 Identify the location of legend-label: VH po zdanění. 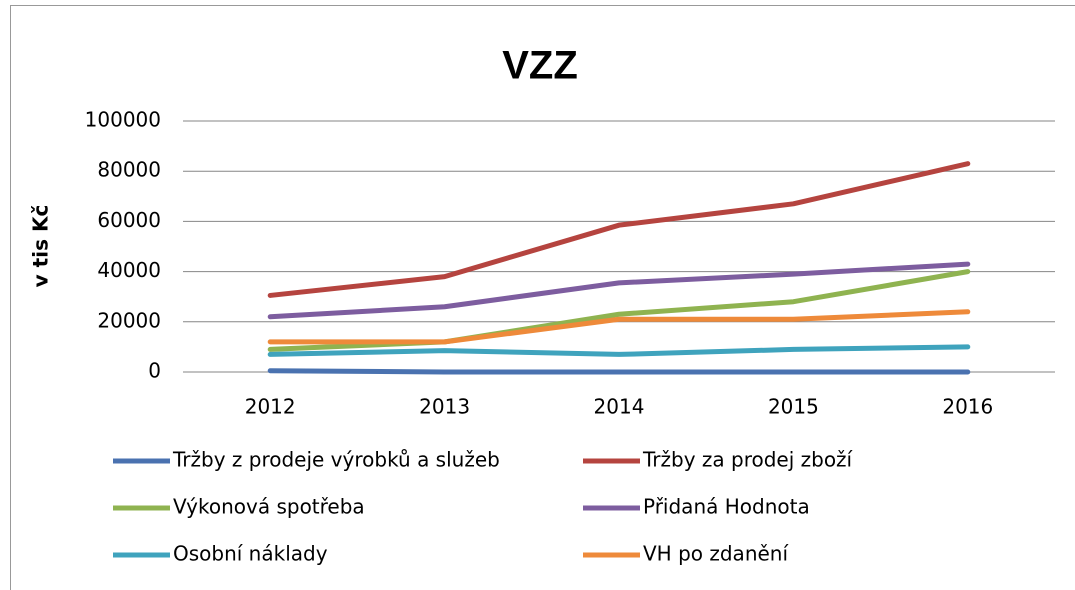
(716, 554).